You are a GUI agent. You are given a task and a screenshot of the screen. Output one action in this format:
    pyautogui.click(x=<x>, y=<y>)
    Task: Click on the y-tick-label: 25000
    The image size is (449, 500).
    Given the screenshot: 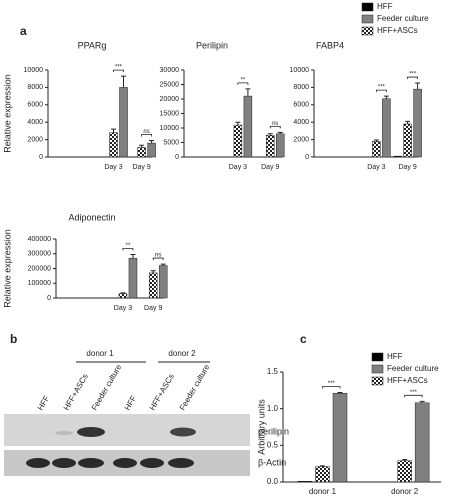 What is the action you would take?
    pyautogui.click(x=170, y=84)
    